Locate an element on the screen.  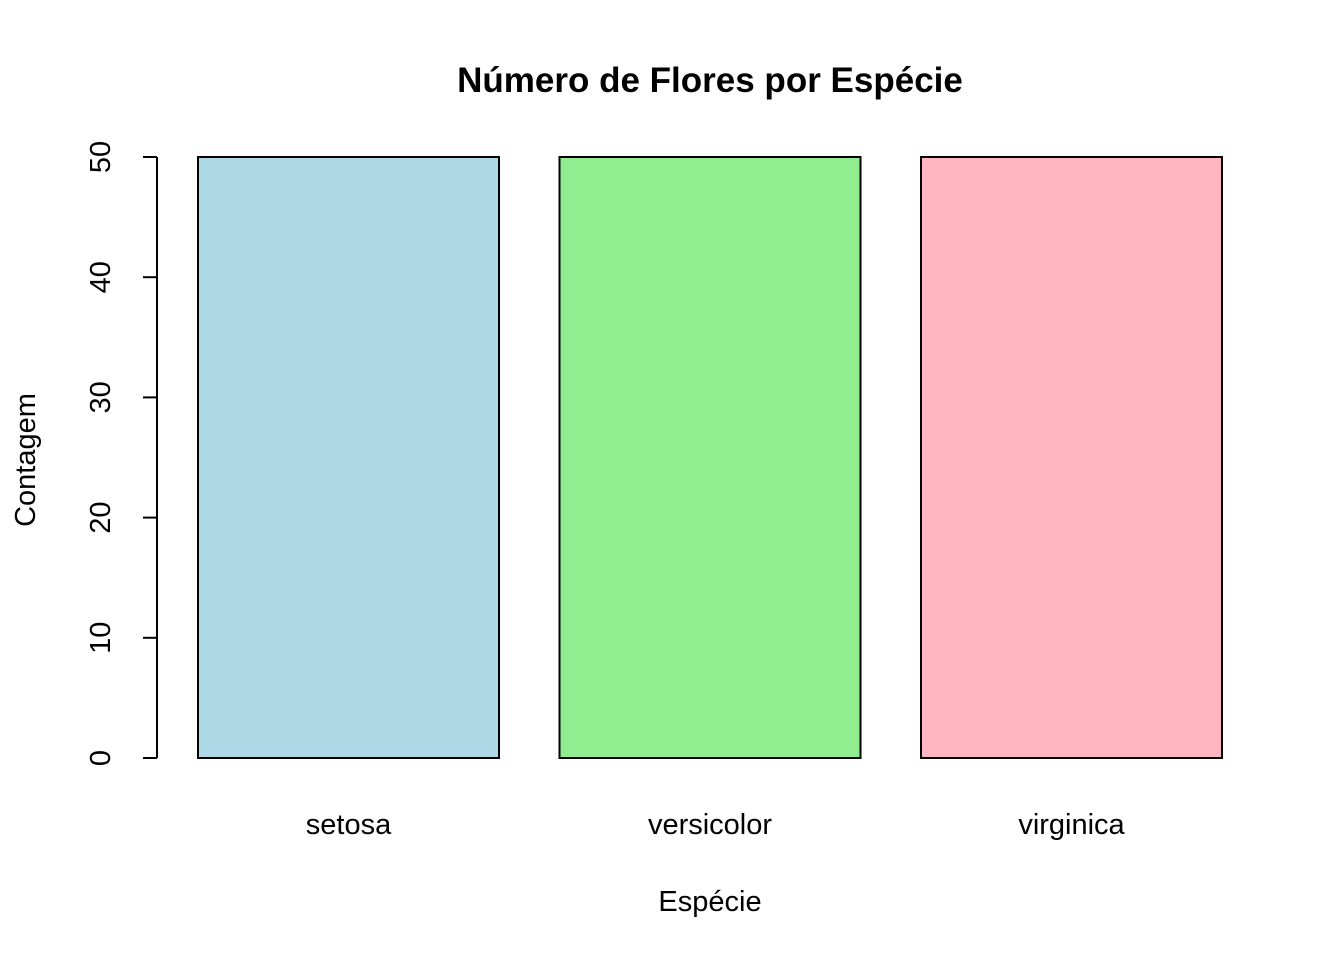
x-tick-labels: setosa versicolor virginica is located at coordinates (716, 825).